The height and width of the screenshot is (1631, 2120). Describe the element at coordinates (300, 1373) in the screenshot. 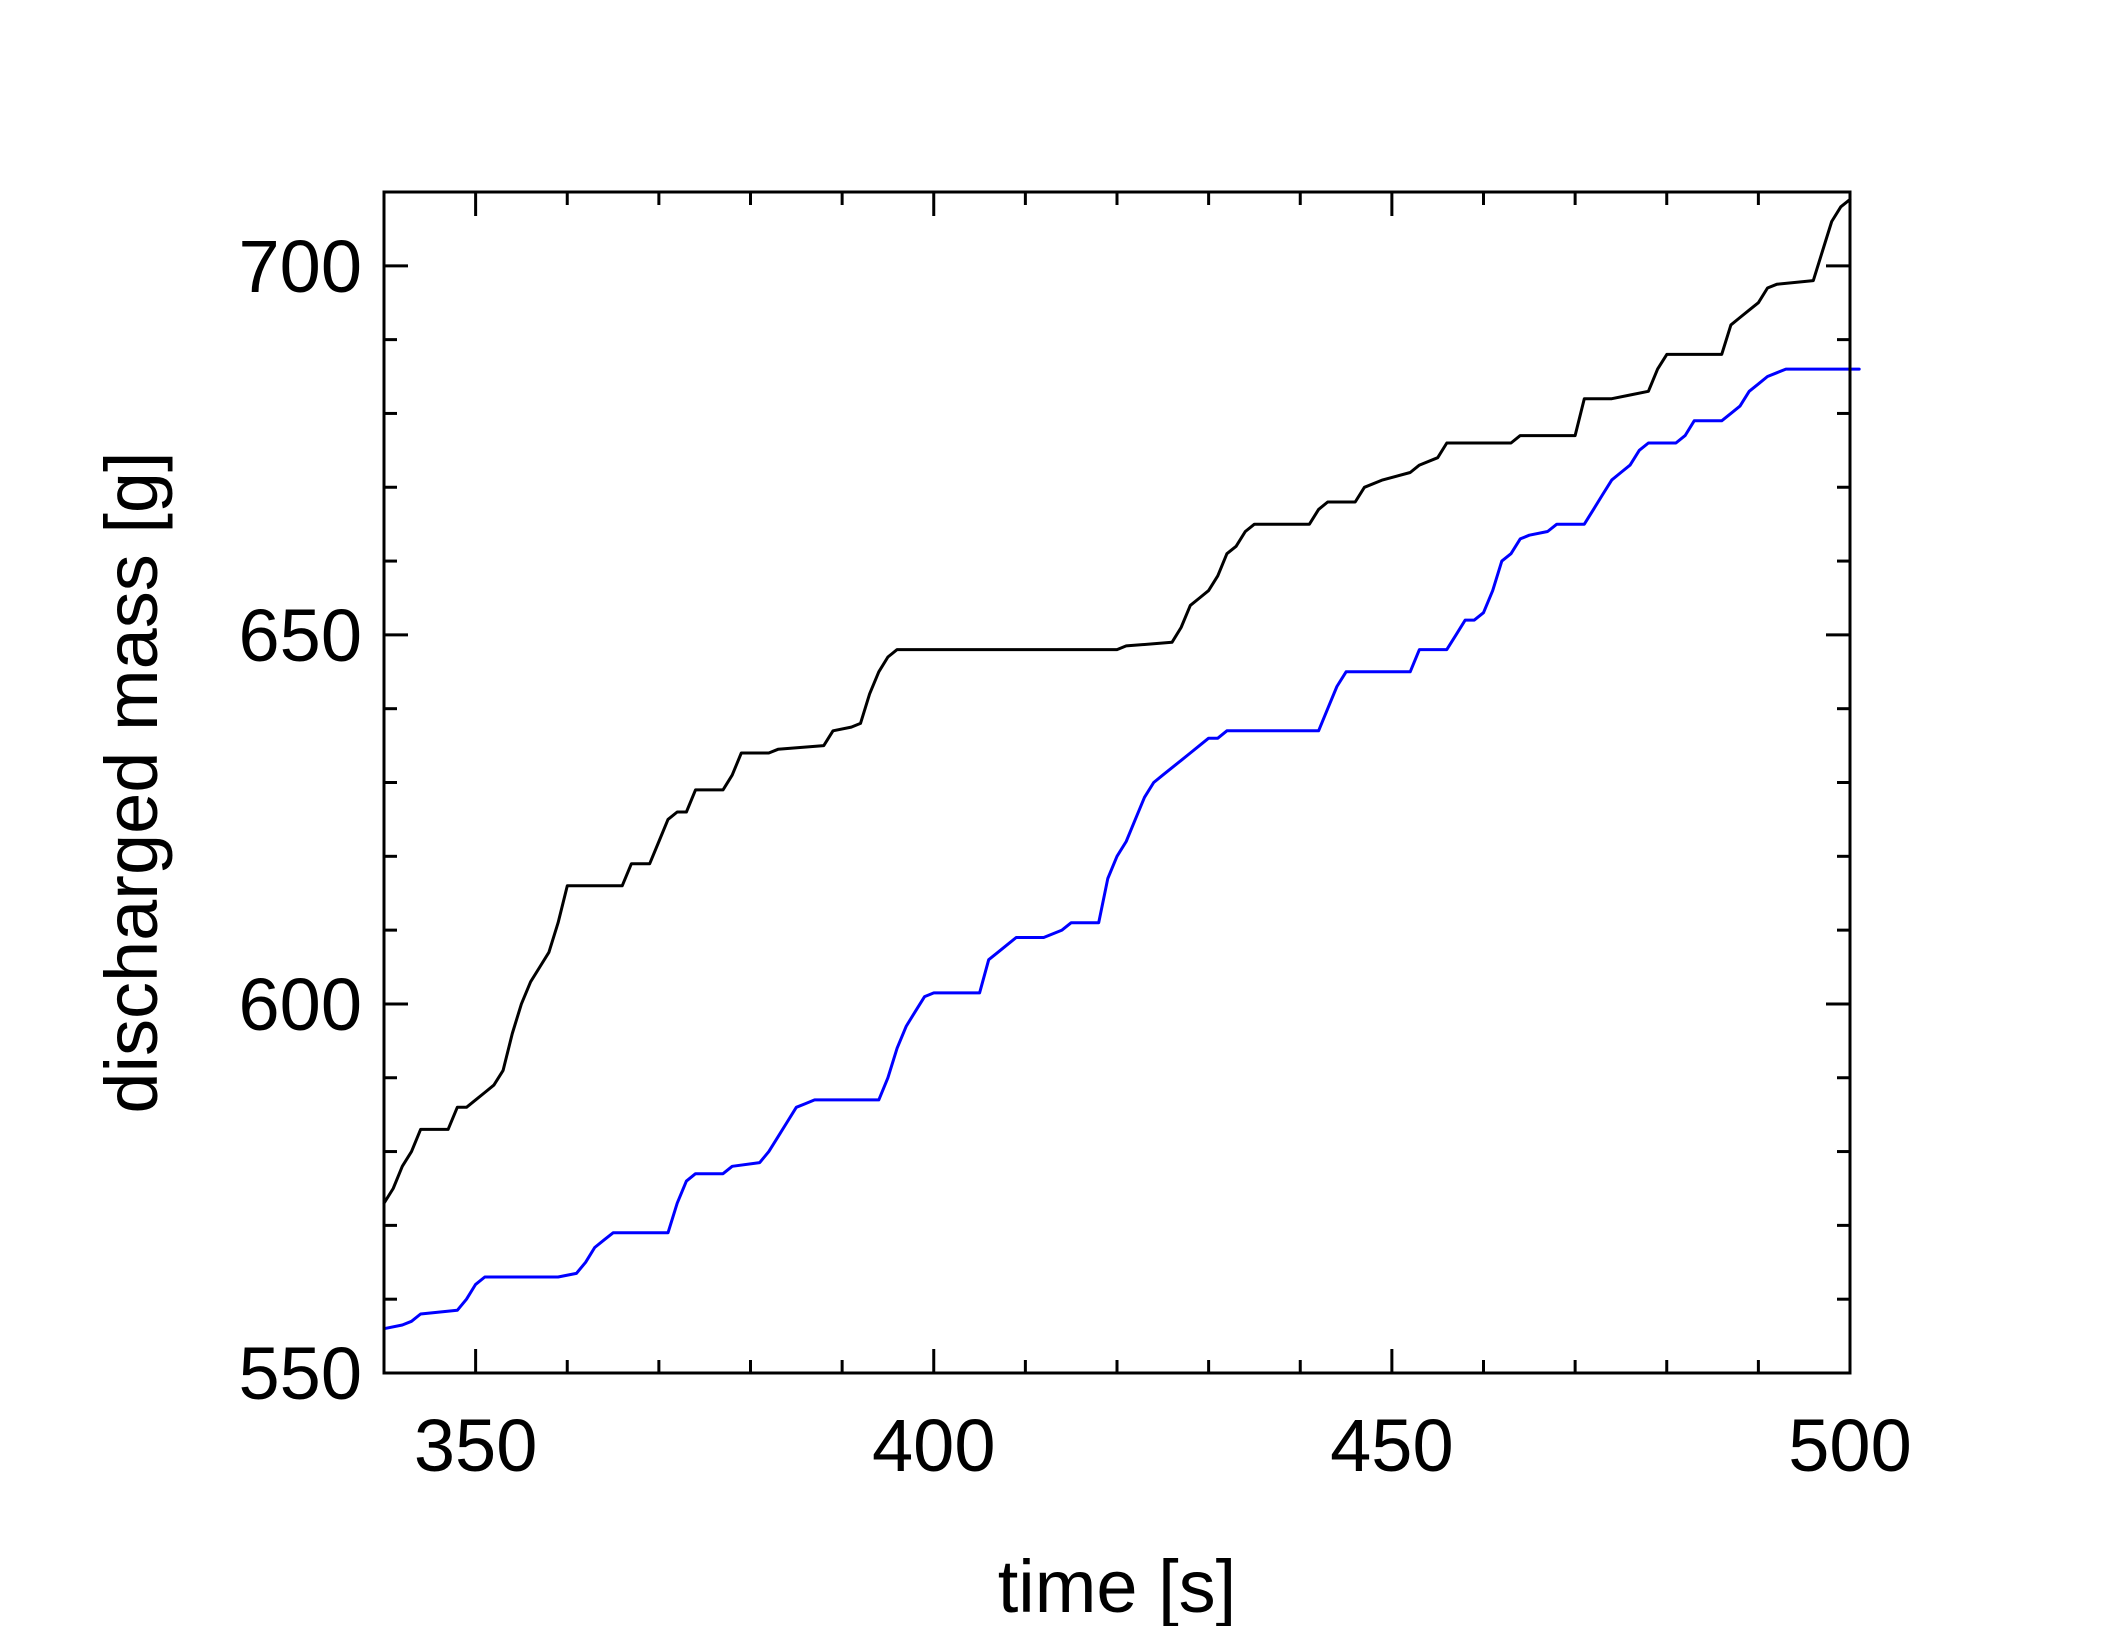

I see `y-tick-label: 550` at that location.